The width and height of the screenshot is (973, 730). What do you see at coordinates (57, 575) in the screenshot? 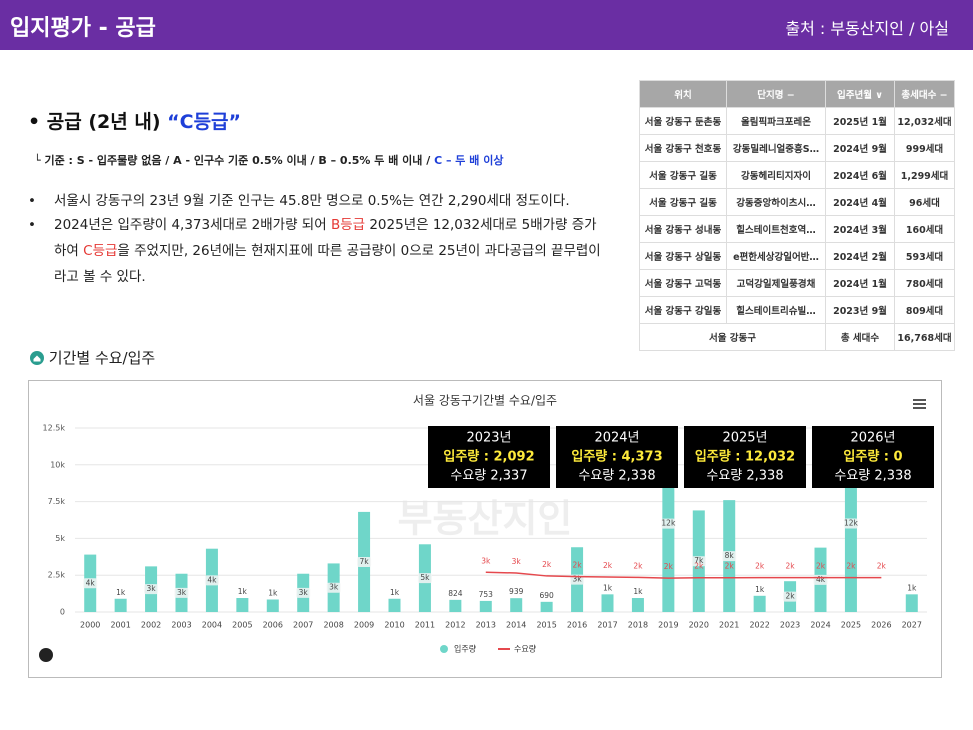
I see `y-tick-label: 2.5k` at bounding box center [57, 575].